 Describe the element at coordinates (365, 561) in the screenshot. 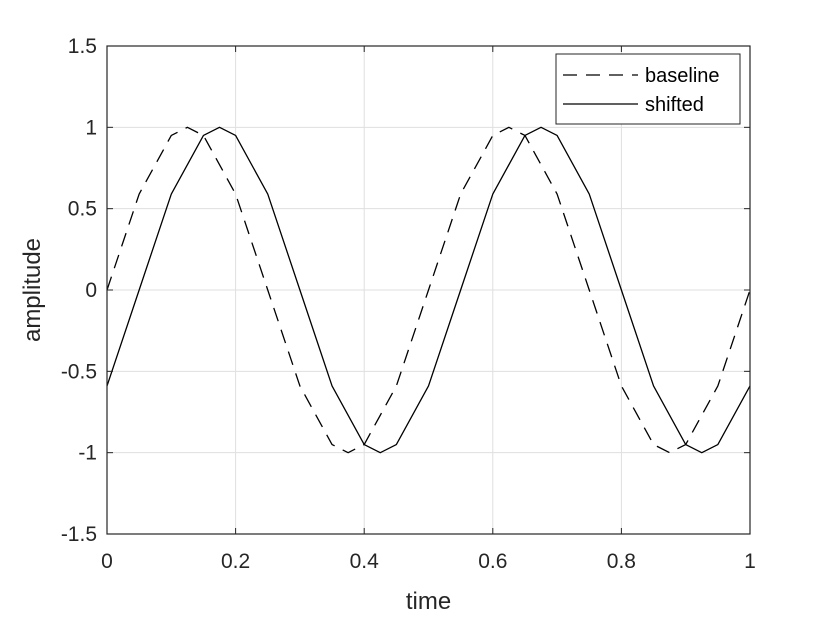

I see `x-tick-label: 0.4` at that location.